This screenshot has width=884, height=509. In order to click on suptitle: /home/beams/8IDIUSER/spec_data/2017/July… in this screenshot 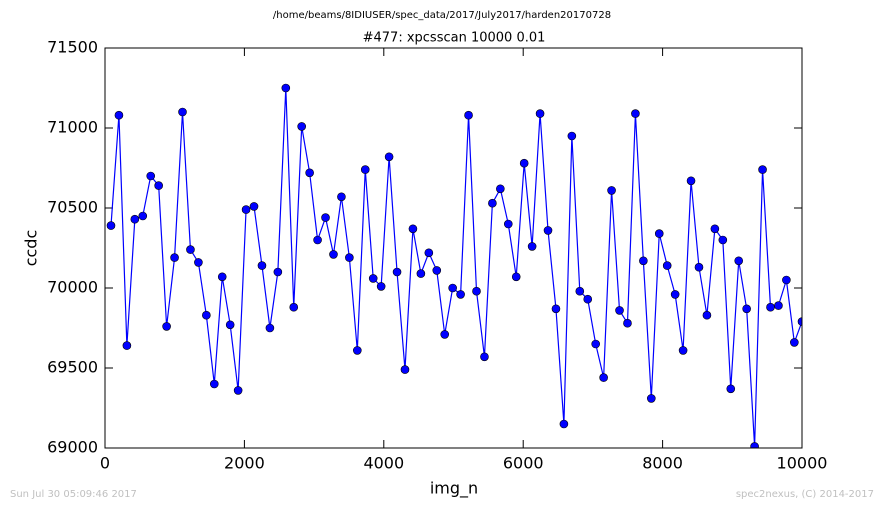, I will do `click(442, 15)`.